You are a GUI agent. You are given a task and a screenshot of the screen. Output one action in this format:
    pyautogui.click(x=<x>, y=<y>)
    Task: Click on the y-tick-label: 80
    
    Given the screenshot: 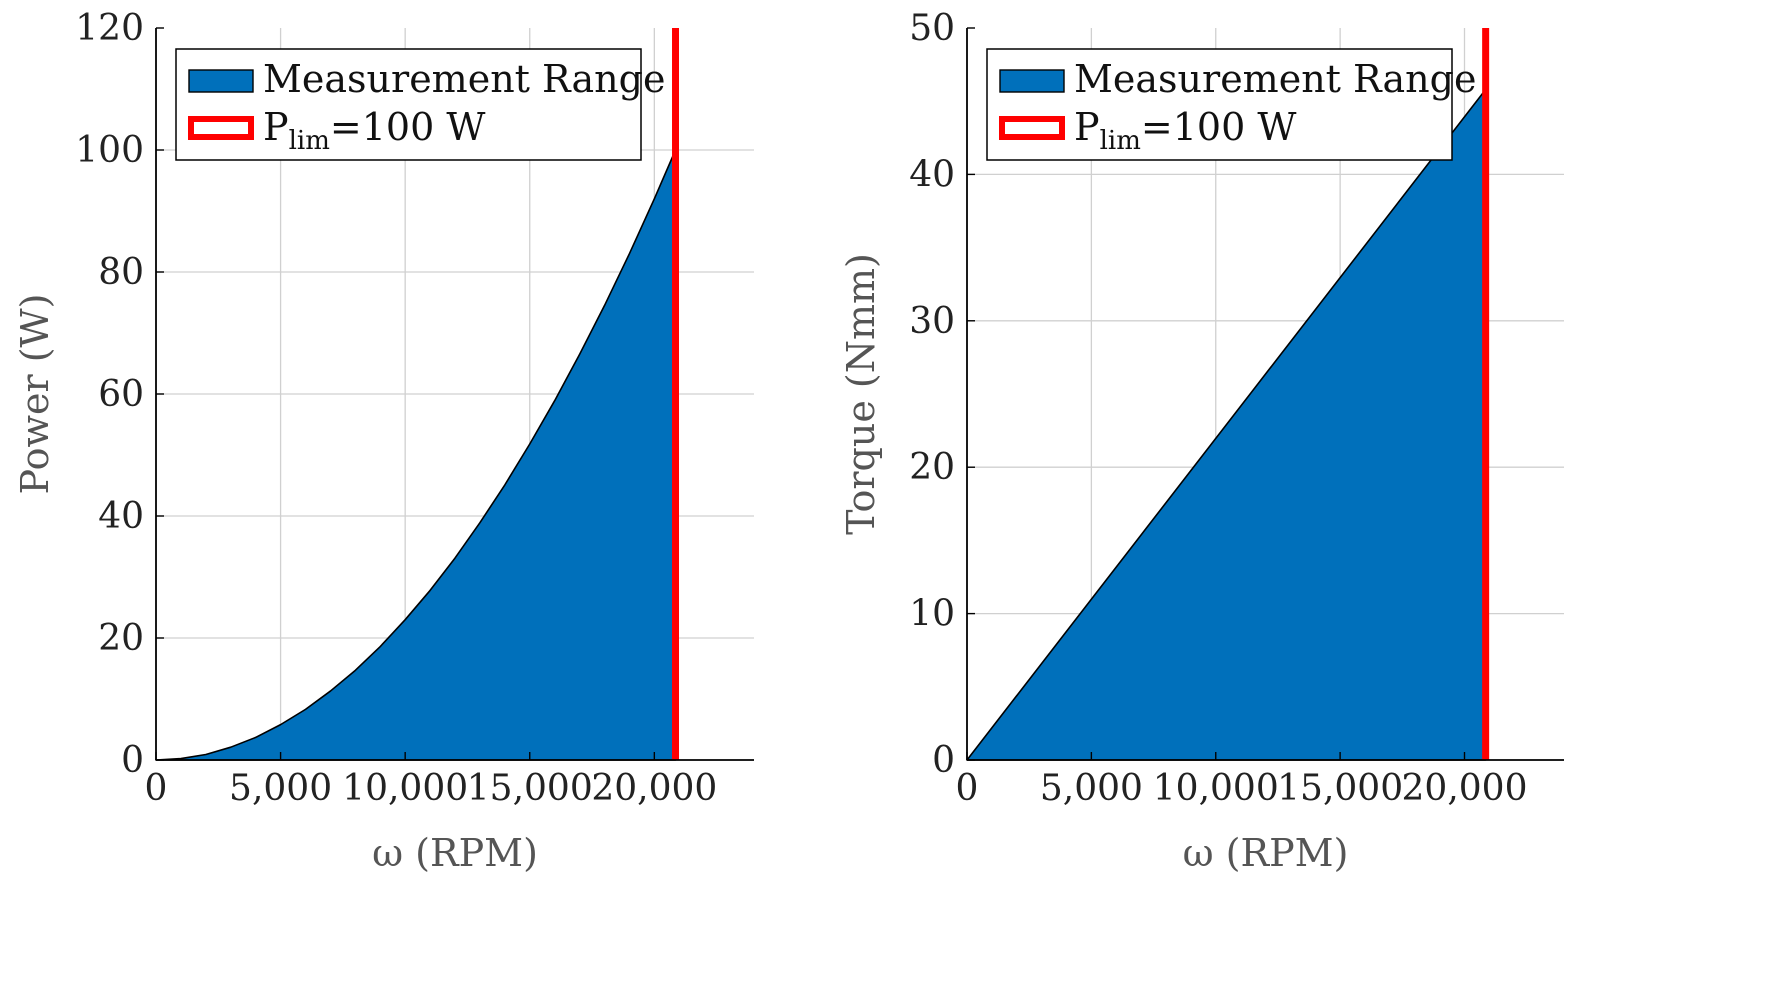 What is the action you would take?
    pyautogui.click(x=121, y=272)
    